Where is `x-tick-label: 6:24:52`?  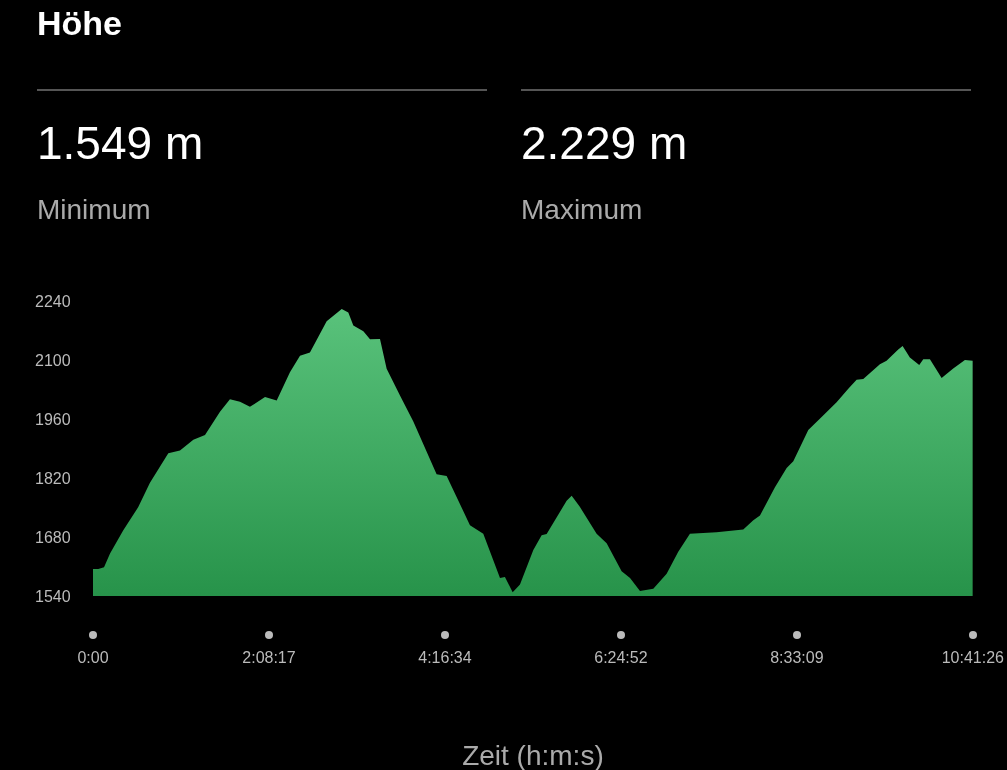
x-tick-label: 6:24:52 is located at coordinates (621, 657).